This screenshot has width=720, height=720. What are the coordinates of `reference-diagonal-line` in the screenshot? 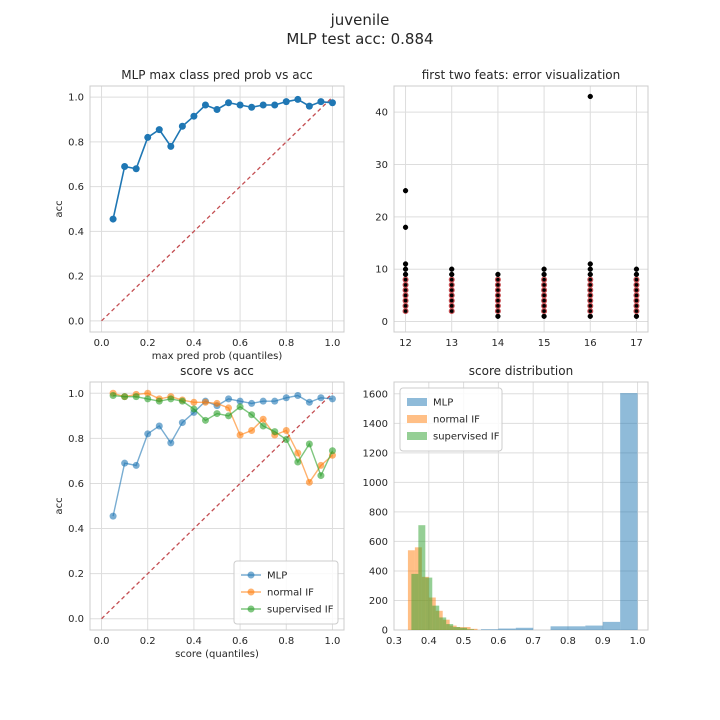 It's located at (217, 209).